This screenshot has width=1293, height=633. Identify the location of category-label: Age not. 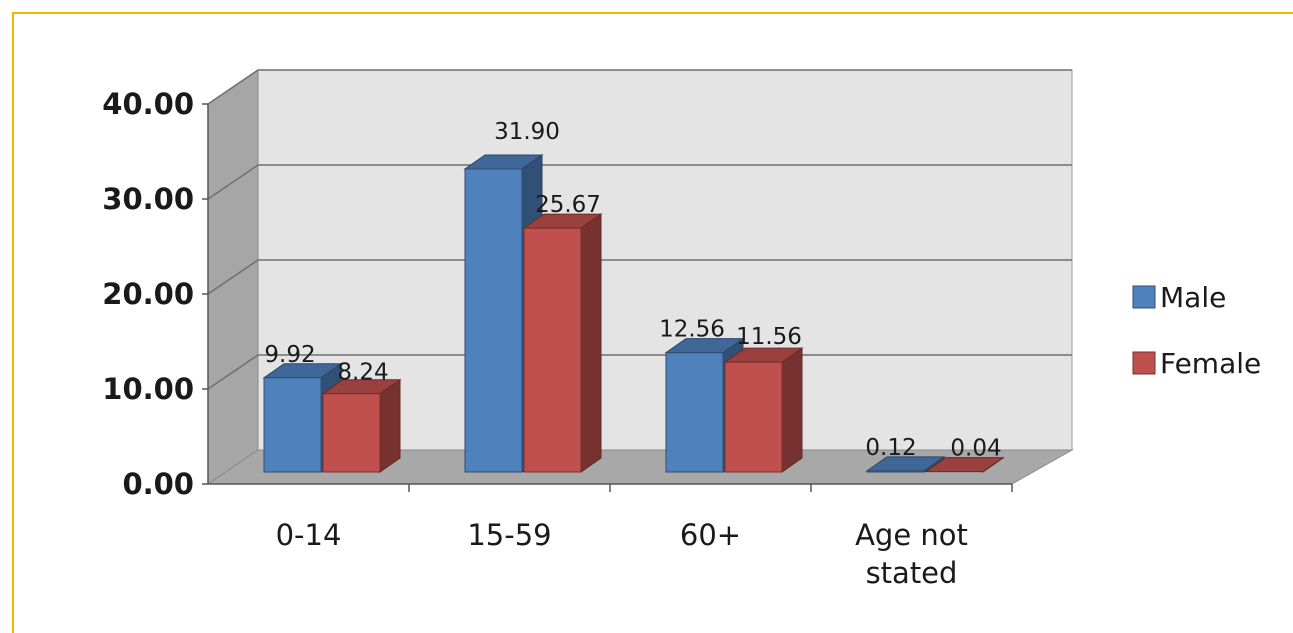
(911, 535).